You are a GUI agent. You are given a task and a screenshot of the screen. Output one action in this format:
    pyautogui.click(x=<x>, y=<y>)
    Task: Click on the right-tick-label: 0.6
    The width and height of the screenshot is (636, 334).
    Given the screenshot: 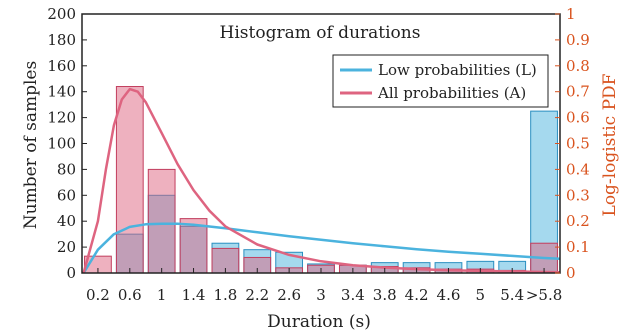 What is the action you would take?
    pyautogui.click(x=578, y=118)
    